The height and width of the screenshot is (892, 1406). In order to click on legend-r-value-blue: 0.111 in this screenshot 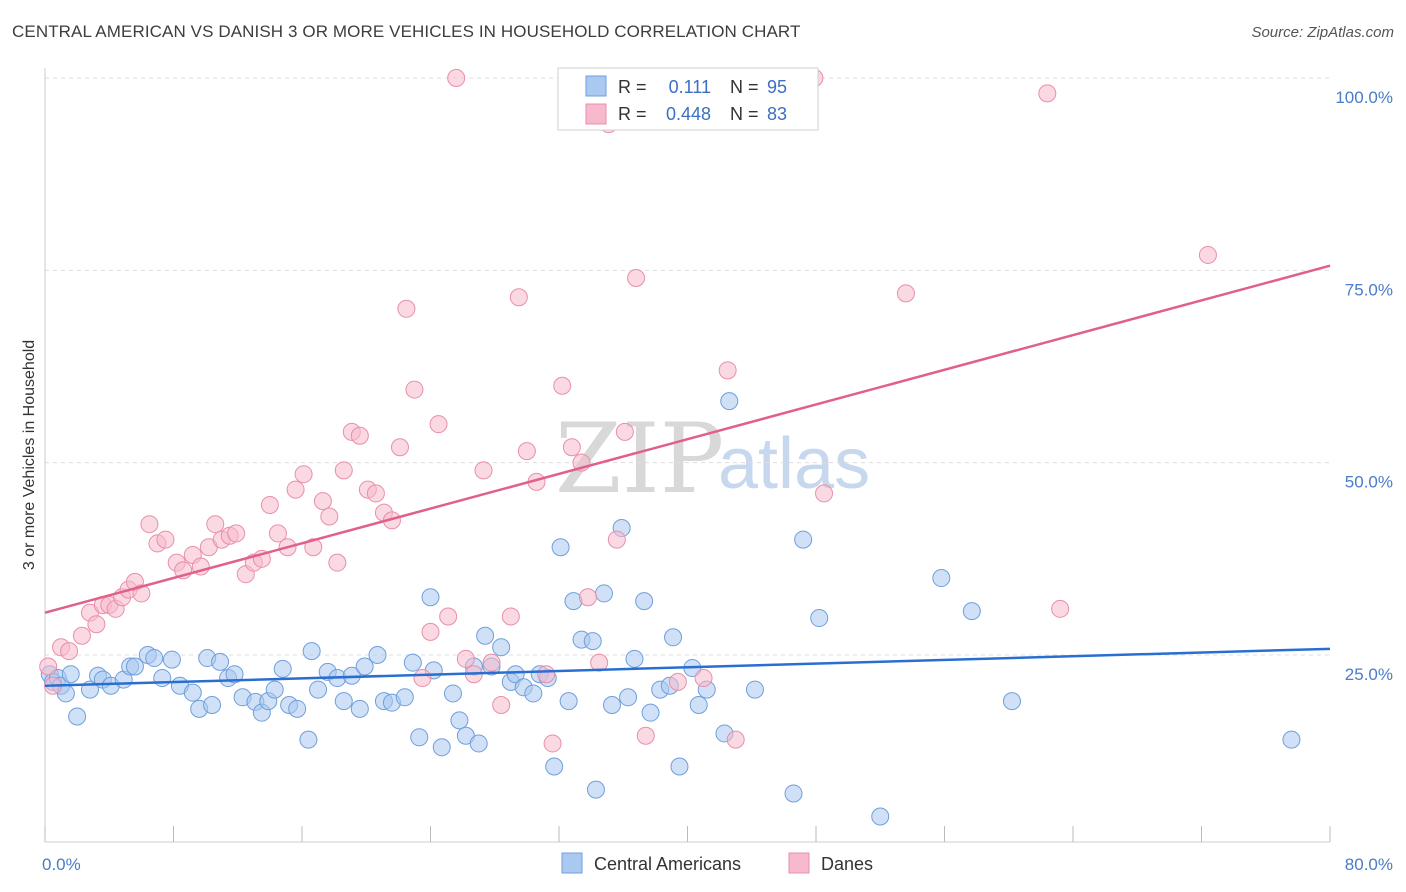, I will do `click(690, 87)`.